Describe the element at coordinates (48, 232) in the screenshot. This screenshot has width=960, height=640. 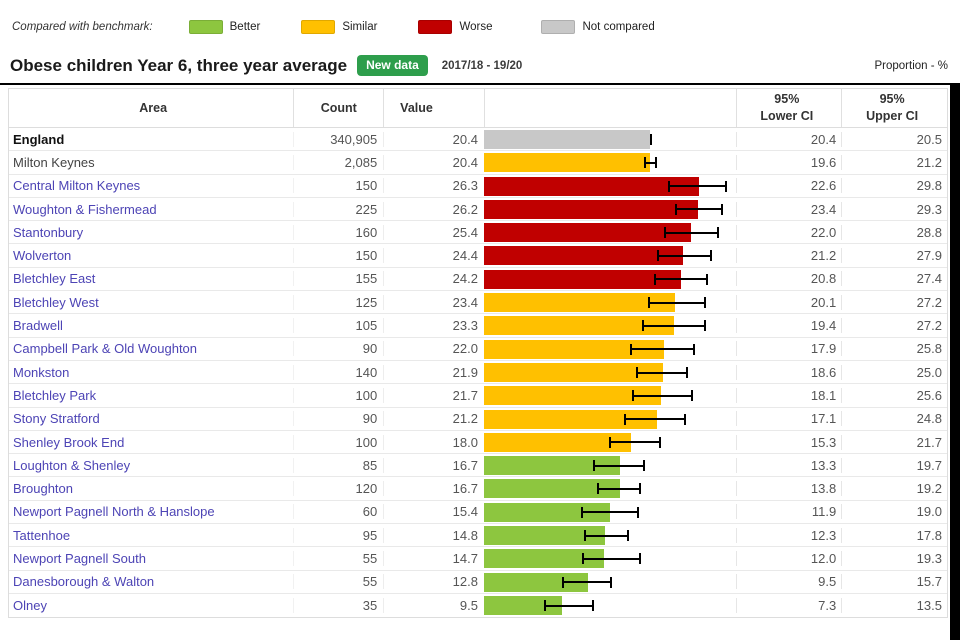
I see `area-name: Stantonbury` at that location.